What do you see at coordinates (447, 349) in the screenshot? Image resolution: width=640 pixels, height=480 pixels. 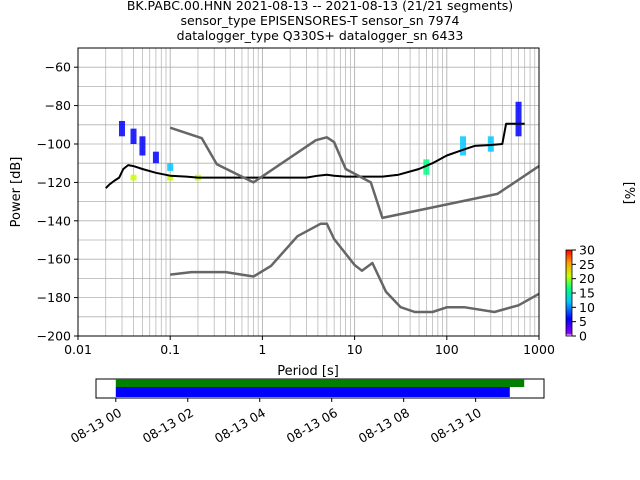 I see `x-tick-label: 100` at bounding box center [447, 349].